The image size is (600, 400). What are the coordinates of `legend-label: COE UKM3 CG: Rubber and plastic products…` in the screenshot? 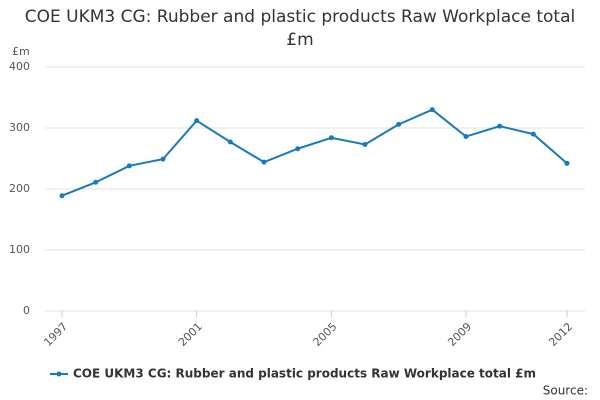 It's located at (304, 374).